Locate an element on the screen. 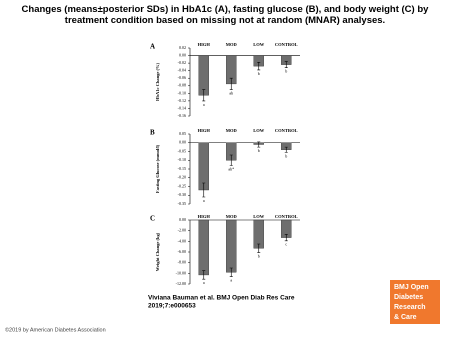  panel-label: C is located at coordinates (152, 219).